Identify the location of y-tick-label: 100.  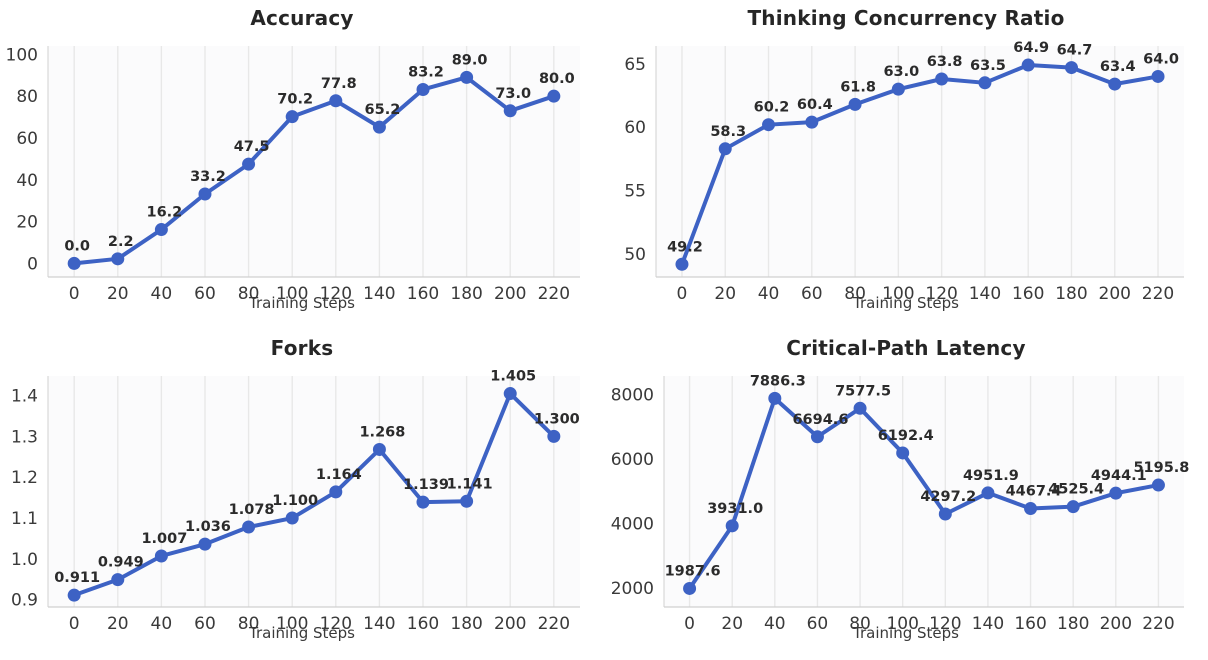
(22, 55).